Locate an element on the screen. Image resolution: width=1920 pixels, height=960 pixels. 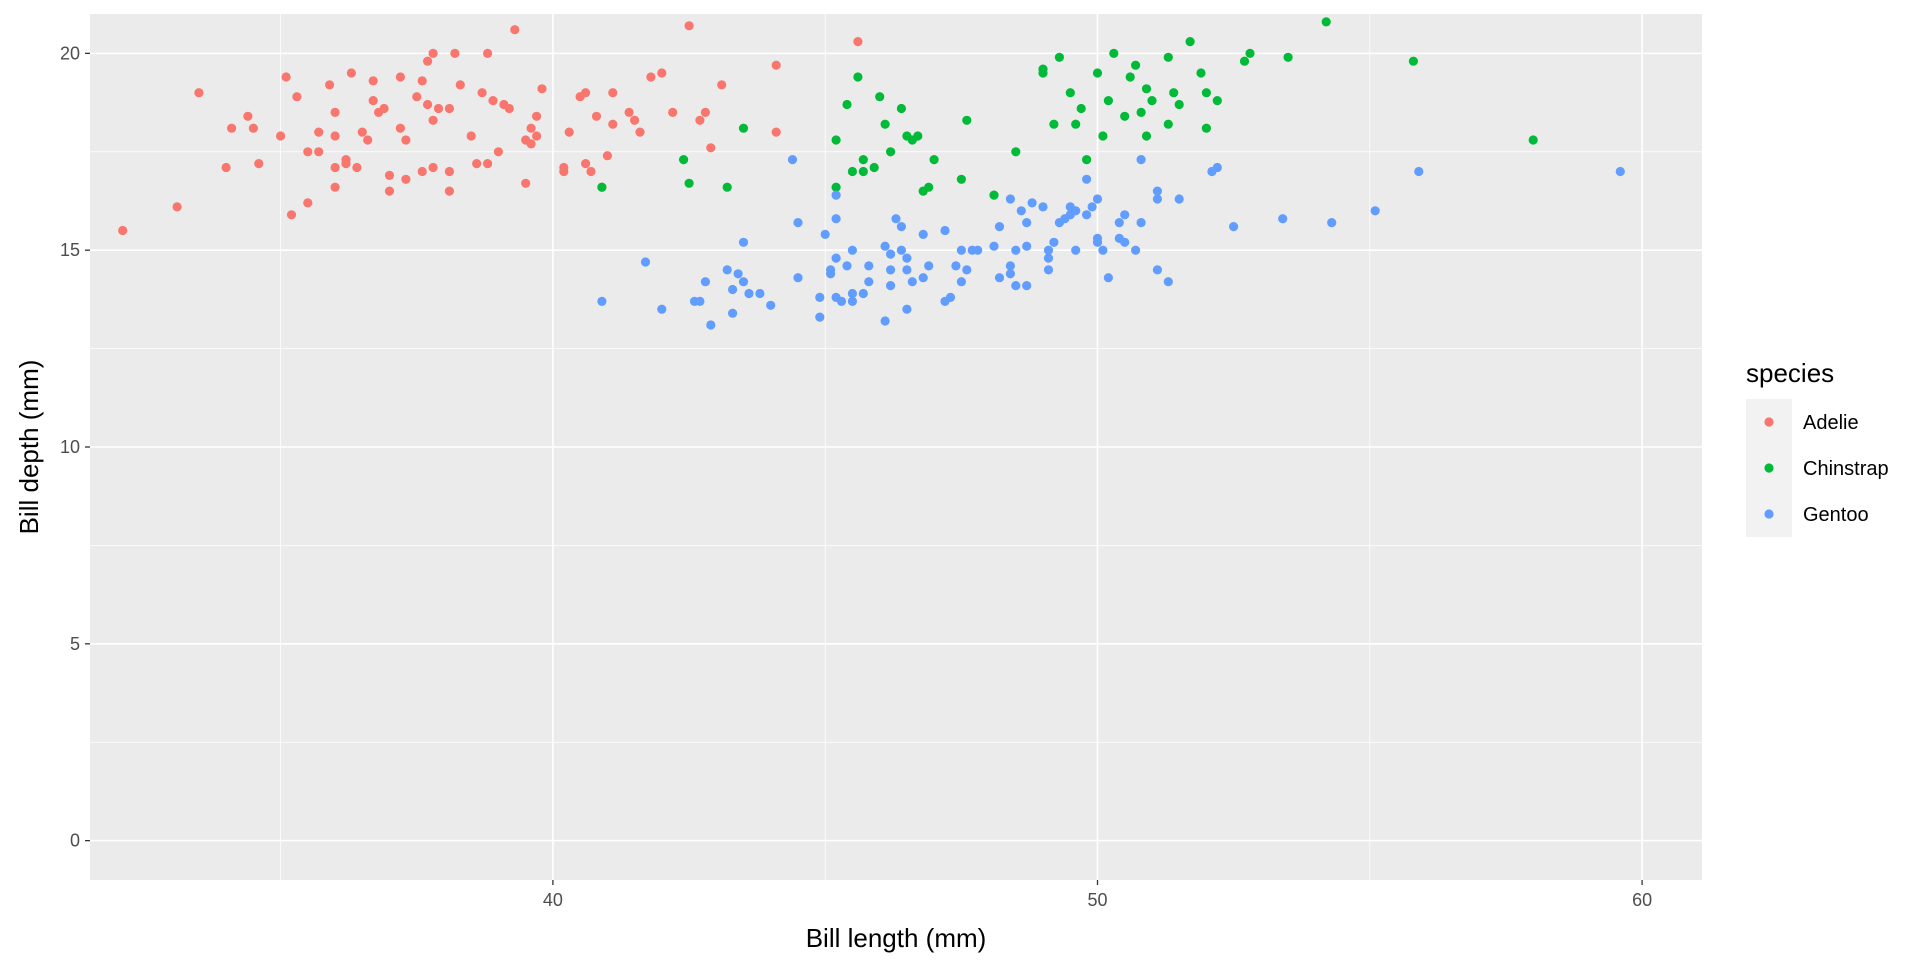
legend-label-gentoo: Gentoo is located at coordinates (1836, 515).